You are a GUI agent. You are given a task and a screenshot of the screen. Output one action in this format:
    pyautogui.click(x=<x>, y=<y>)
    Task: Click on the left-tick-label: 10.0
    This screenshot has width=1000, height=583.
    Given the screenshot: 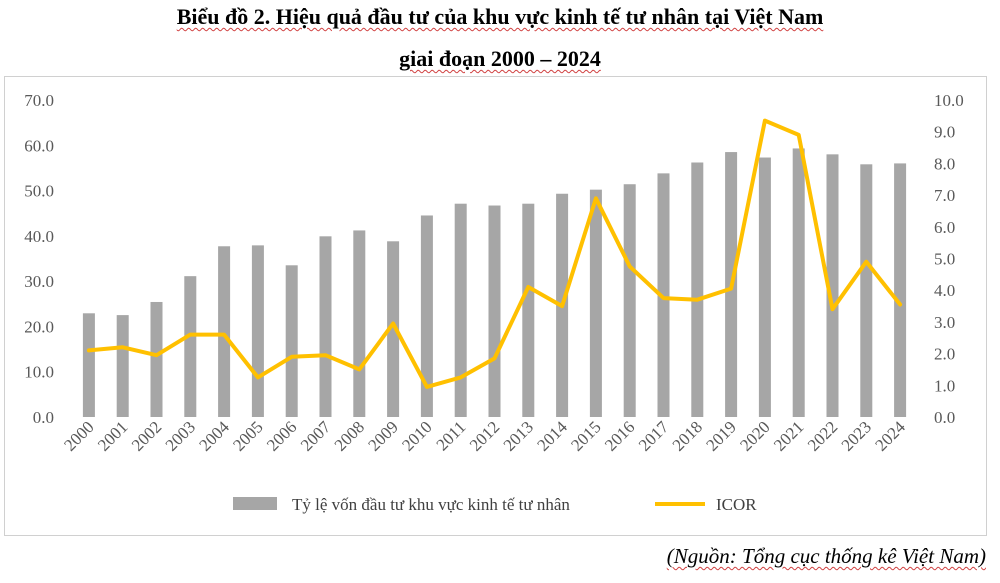 What is the action you would take?
    pyautogui.click(x=39, y=372)
    